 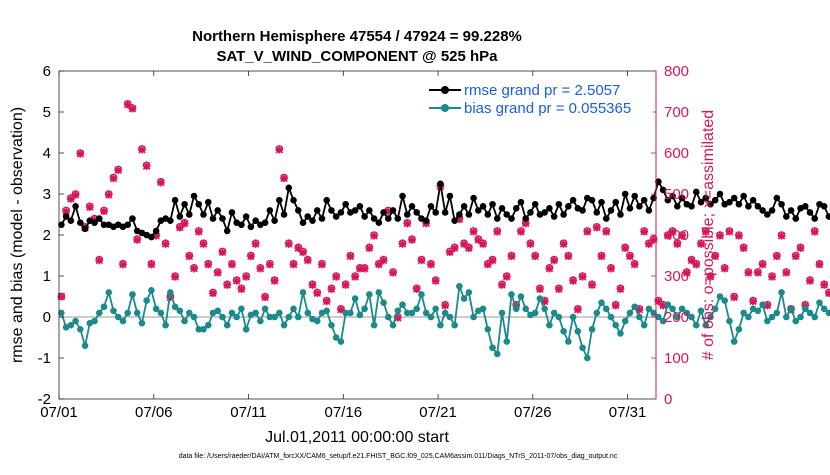 I want to click on y-left-tick-label: 2, so click(x=47, y=235).